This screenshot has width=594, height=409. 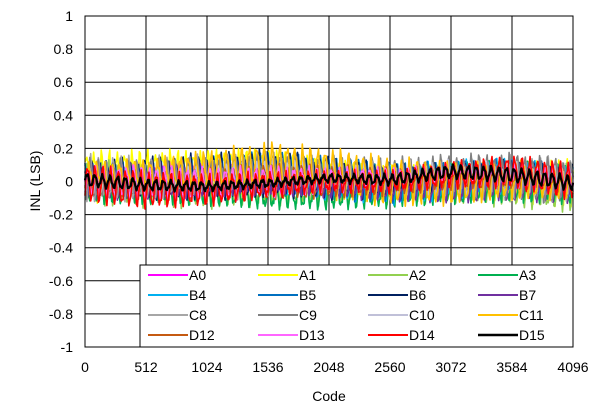 I want to click on x-axis-ticks: 0 512 1024 1536 2048 2560 3072 3584 4096, so click(x=335, y=367).